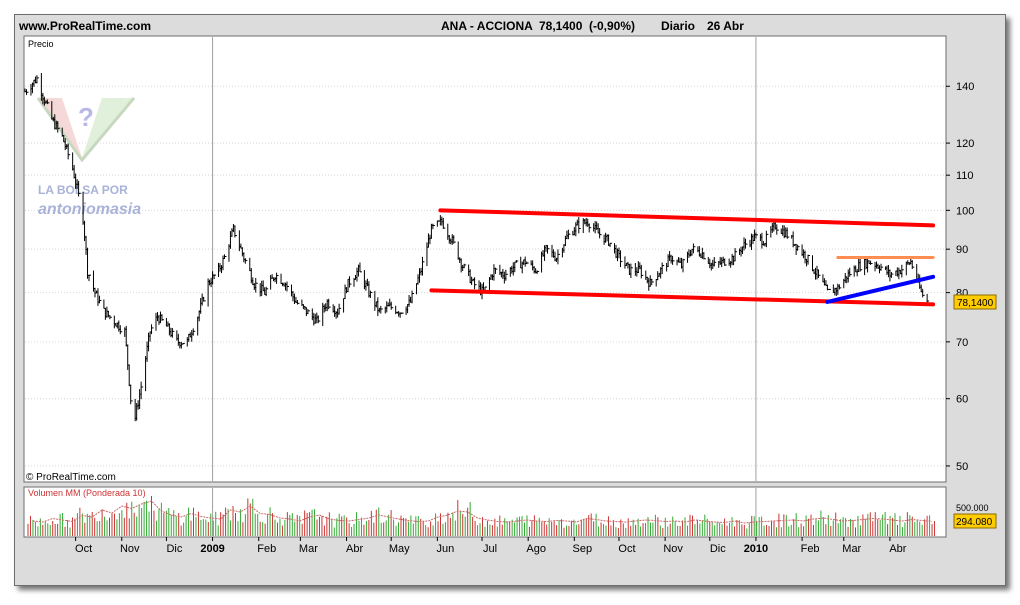  I want to click on x-tick-label: Jun, so click(445, 549).